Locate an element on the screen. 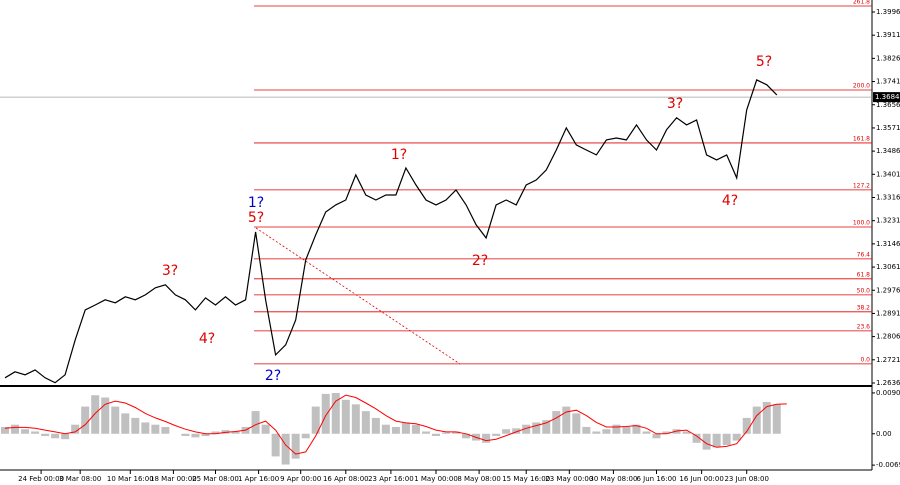  fib-label: 76.4 is located at coordinates (864, 254).